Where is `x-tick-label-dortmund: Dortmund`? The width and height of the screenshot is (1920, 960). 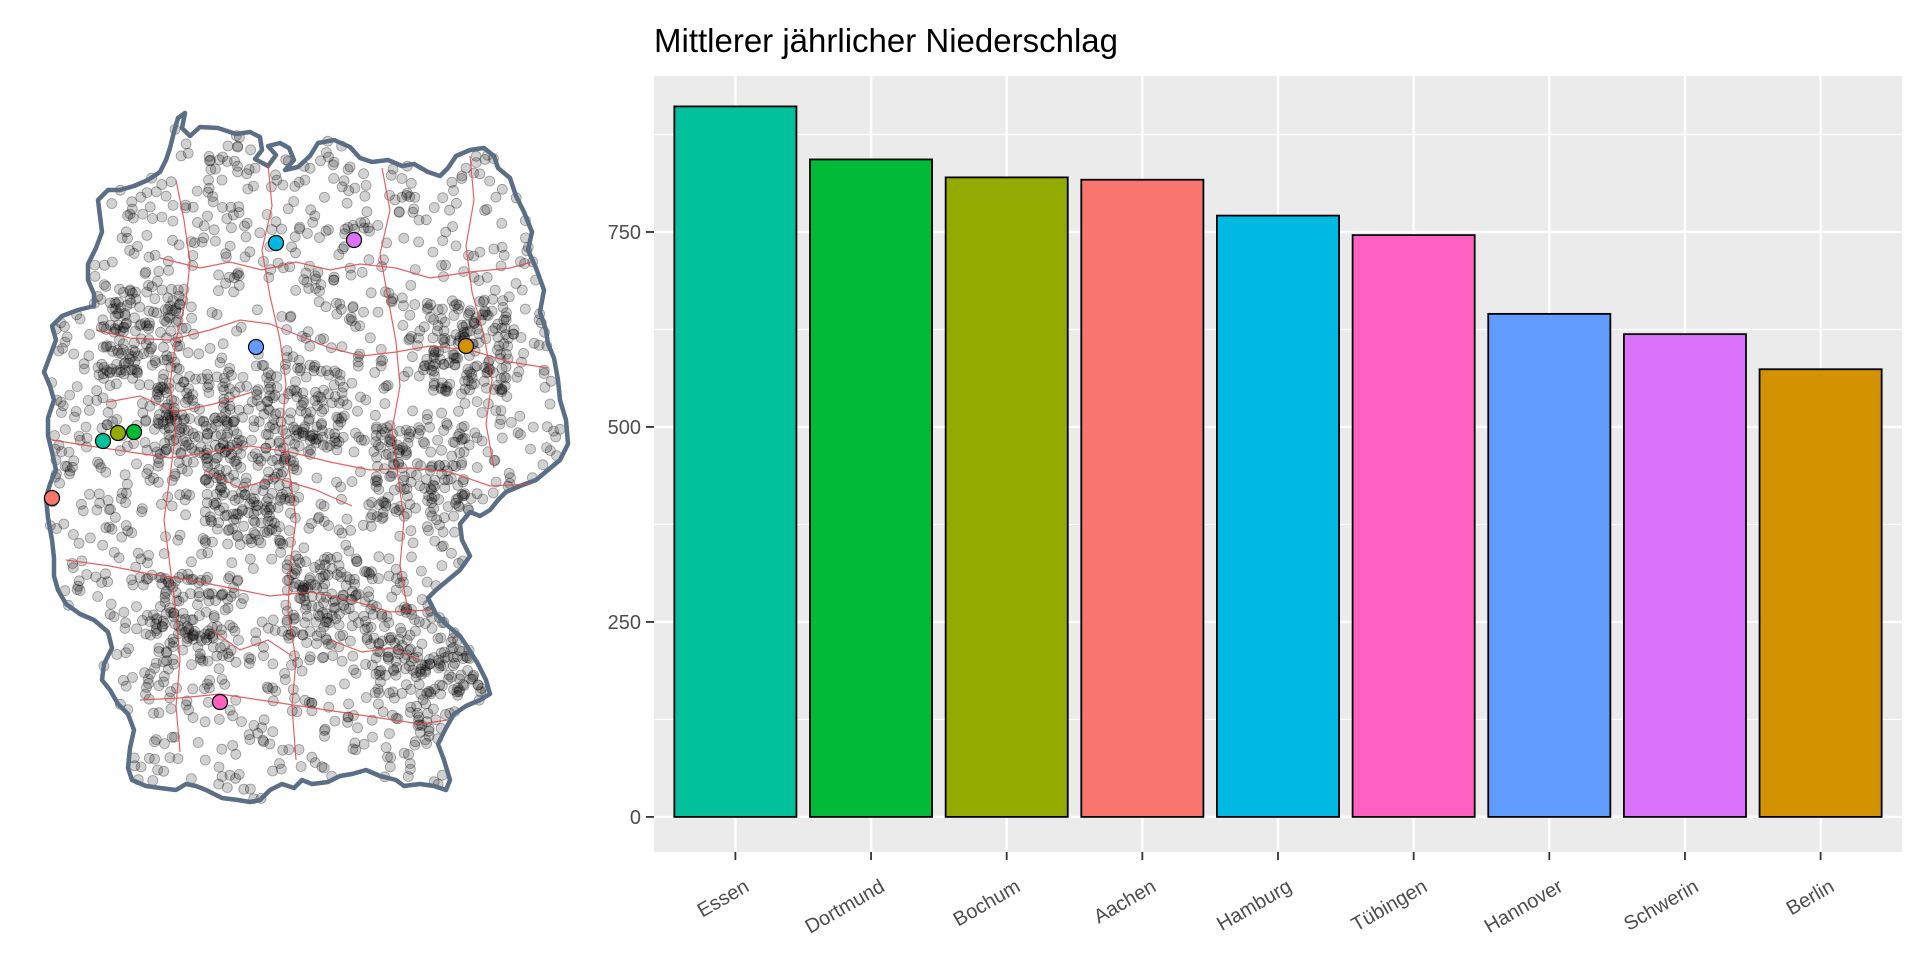
x-tick-label-dortmund: Dortmund is located at coordinates (844, 906).